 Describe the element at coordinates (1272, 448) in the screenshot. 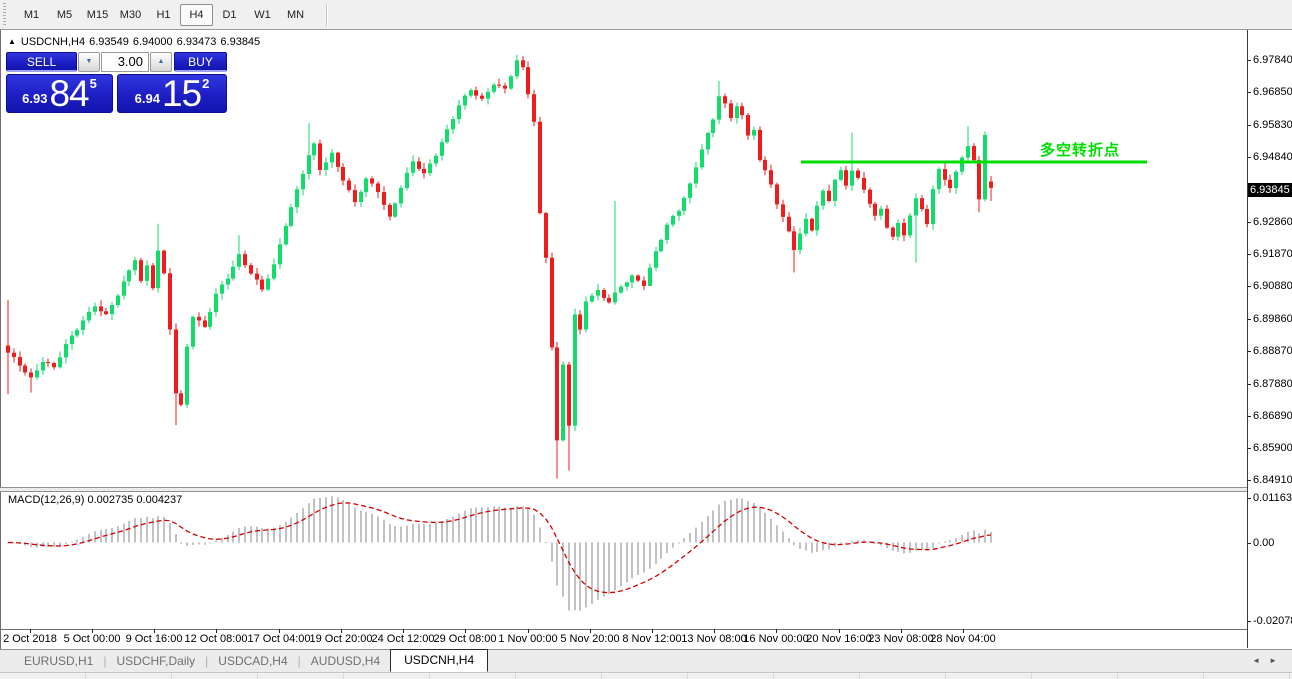

I see `price-axis-label: 6.85900` at that location.